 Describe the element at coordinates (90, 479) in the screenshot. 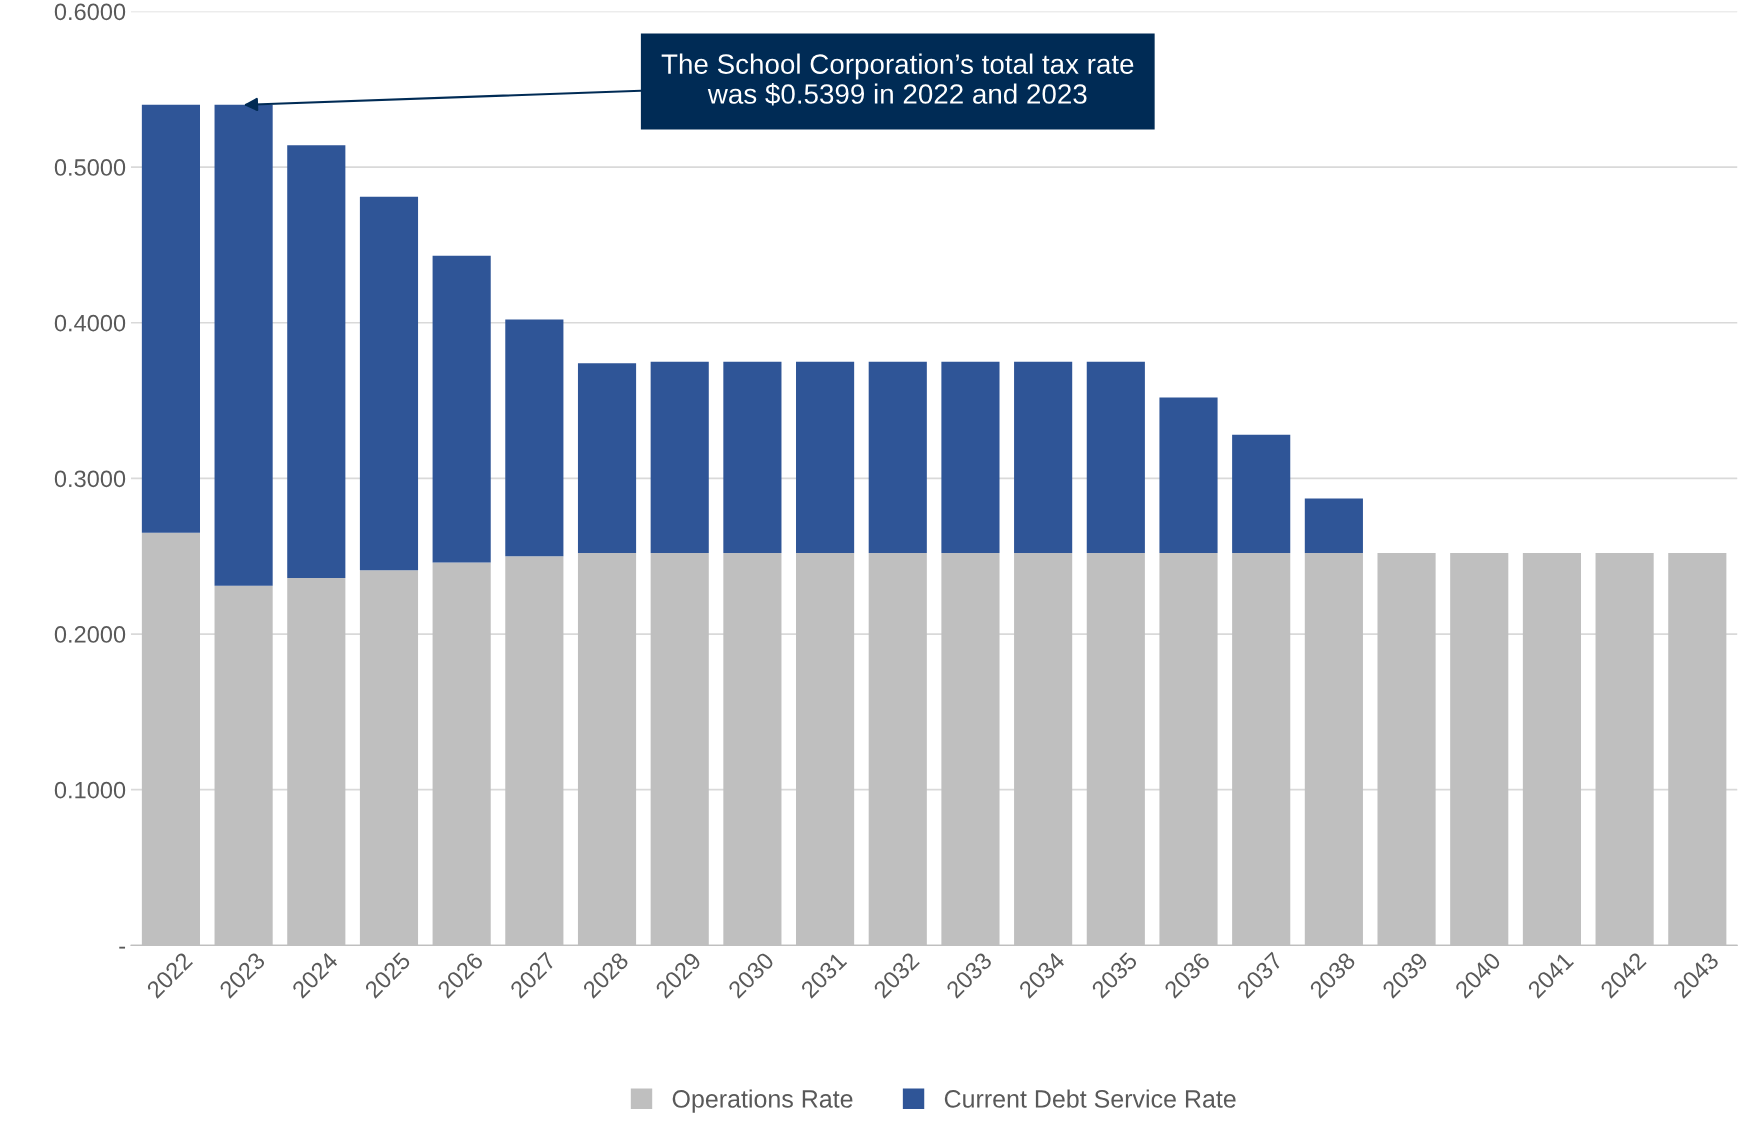

I see `y-tick-label: 0.3000` at that location.